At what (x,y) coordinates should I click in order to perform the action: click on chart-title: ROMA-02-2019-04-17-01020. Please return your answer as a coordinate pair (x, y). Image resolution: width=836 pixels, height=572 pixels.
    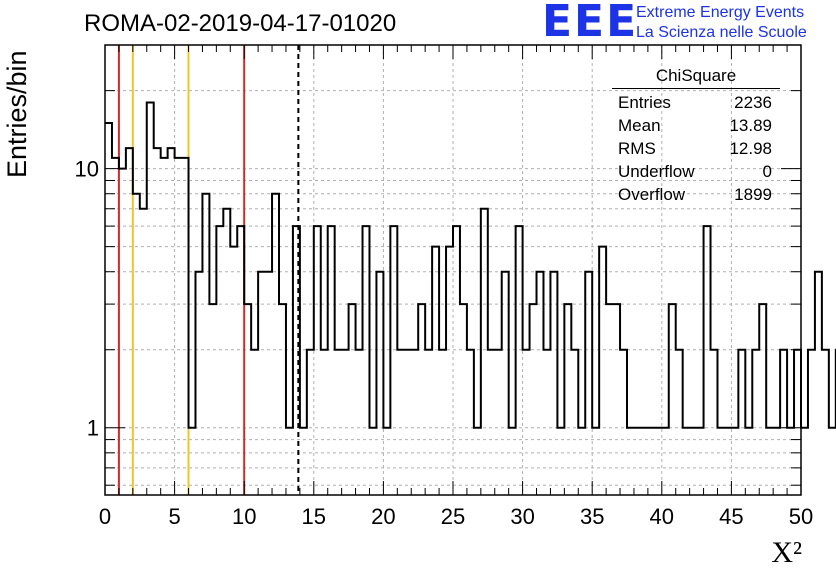
    Looking at the image, I should click on (240, 23).